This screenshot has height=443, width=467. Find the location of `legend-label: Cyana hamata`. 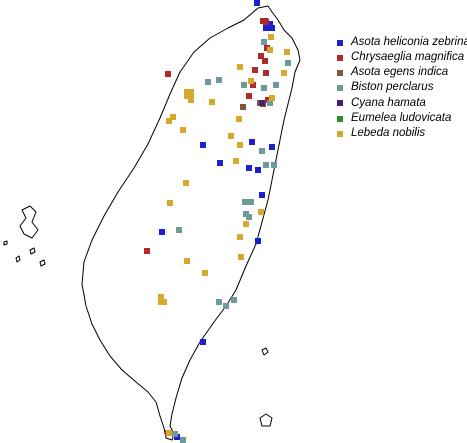

legend-label: Cyana hamata is located at coordinates (388, 102).